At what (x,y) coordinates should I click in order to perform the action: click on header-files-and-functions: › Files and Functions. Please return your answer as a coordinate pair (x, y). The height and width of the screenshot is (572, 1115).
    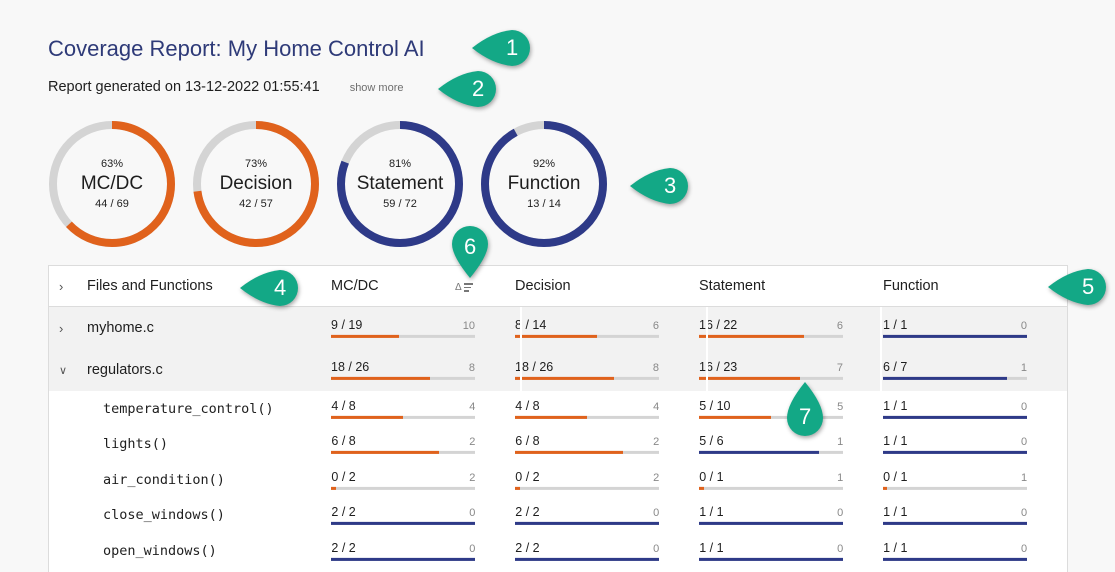
    Looking at the image, I should click on (190, 286).